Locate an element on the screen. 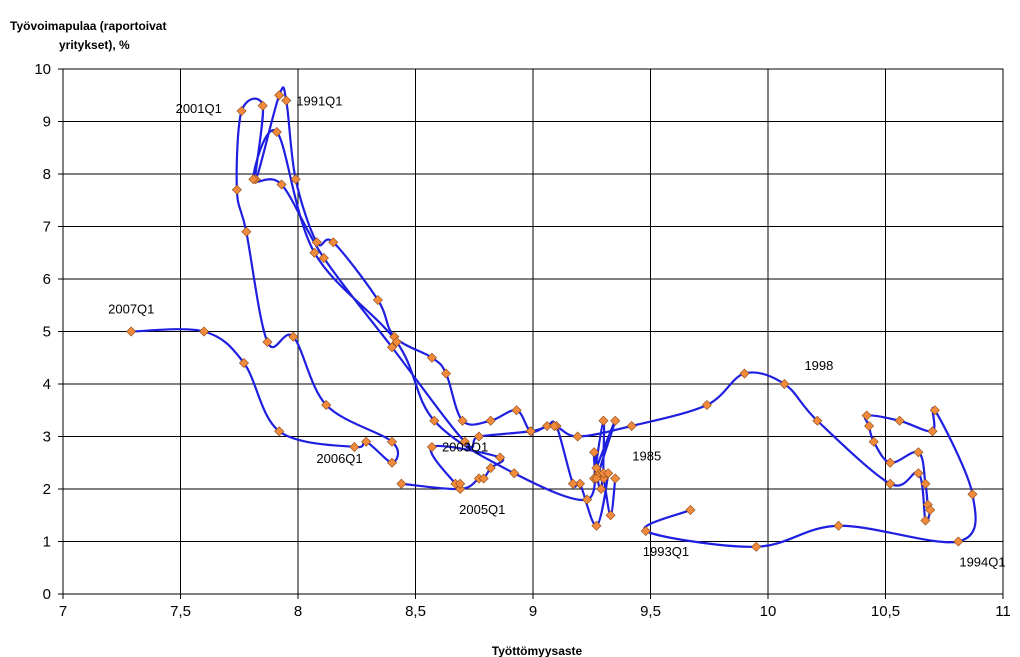  annotation-label: 1998 is located at coordinates (818, 365).